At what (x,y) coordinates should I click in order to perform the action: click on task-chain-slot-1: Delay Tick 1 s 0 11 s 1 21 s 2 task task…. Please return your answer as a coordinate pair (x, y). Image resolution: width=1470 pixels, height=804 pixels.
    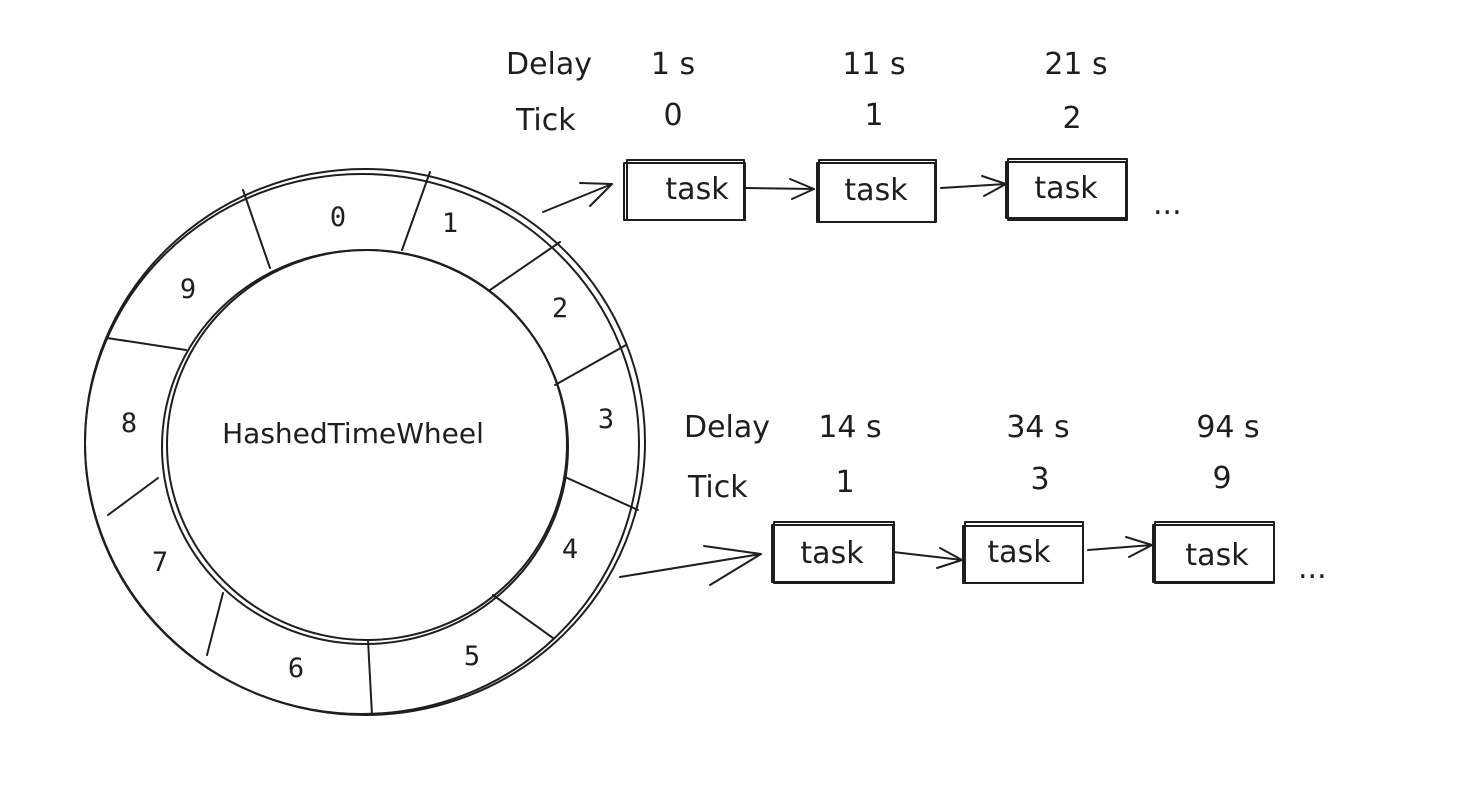
    Looking at the image, I should click on (844, 135).